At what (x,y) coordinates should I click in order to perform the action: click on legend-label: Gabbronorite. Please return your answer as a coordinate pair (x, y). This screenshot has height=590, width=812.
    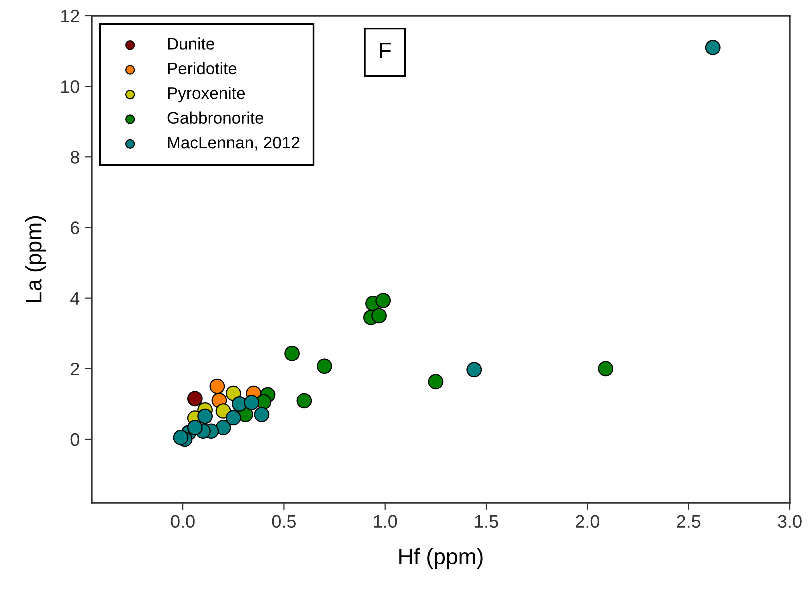
    Looking at the image, I should click on (216, 118).